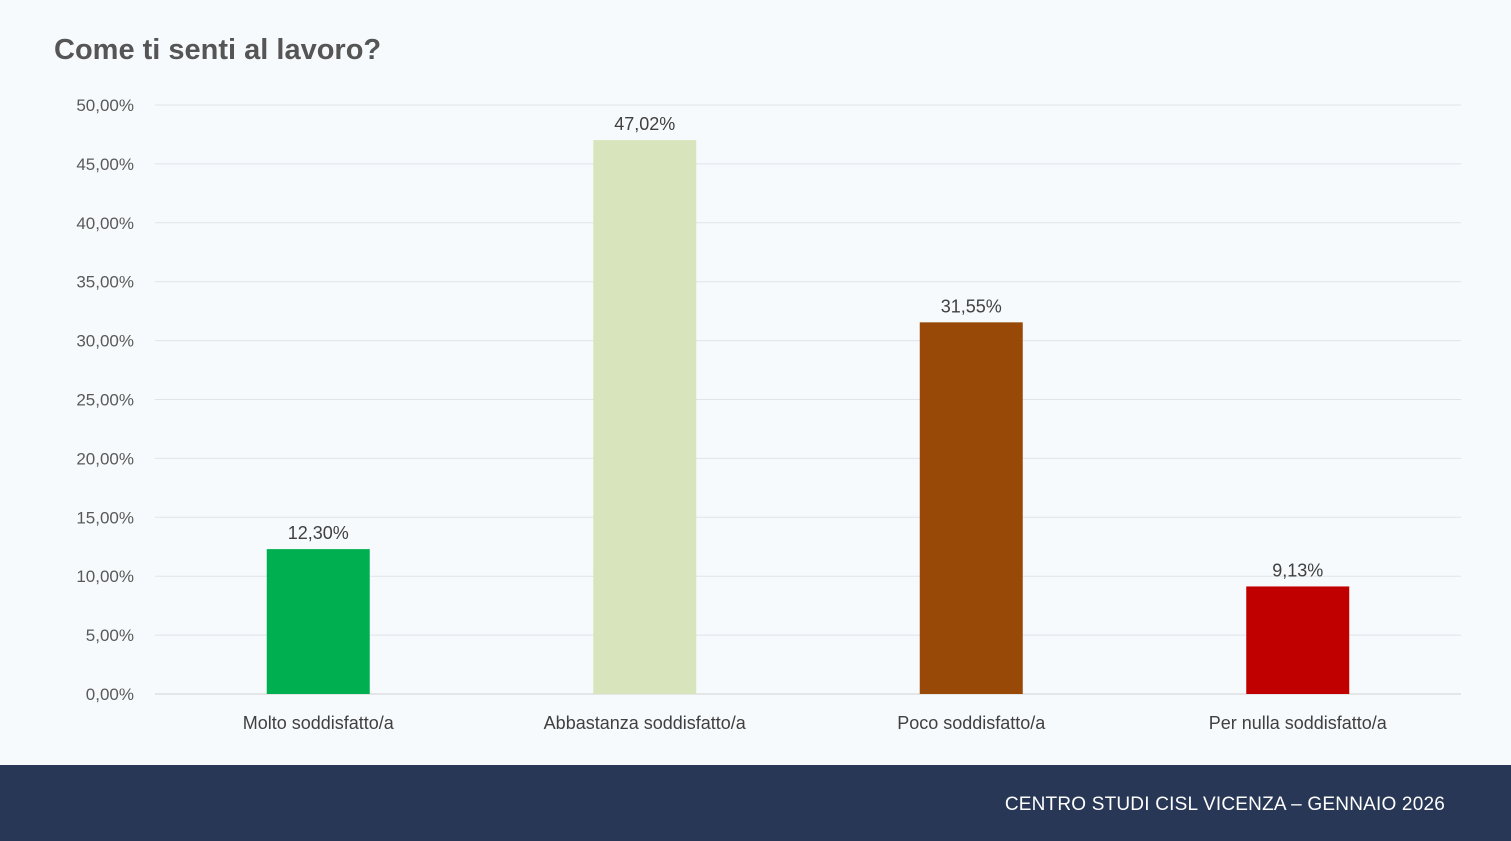 This screenshot has width=1511, height=841. I want to click on data-label: 31,55%, so click(971, 306).